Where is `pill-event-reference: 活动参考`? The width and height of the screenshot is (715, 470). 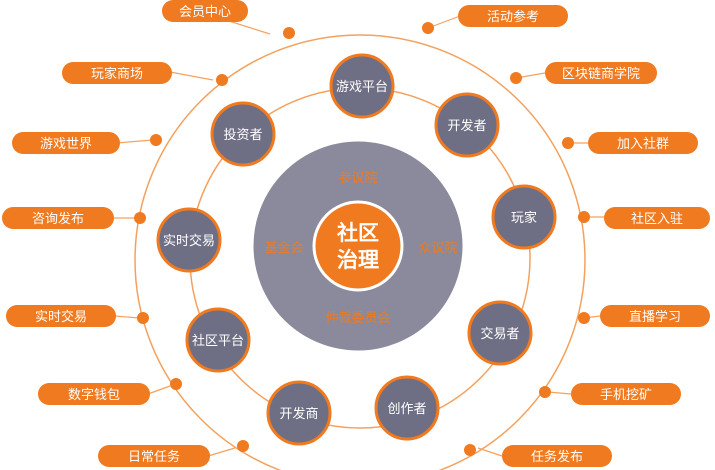
pill-event-reference: 活动参考 is located at coordinates (513, 16).